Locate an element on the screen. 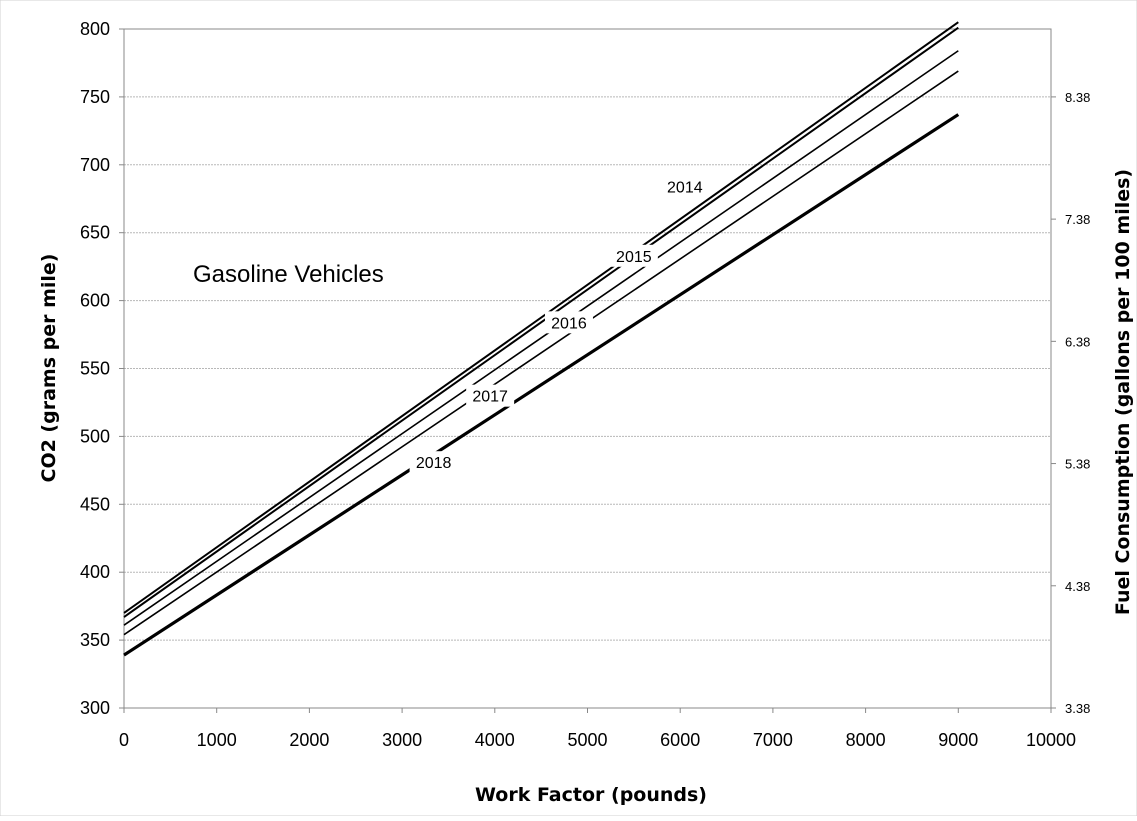 The width and height of the screenshot is (1137, 821). series-label-bg-2018 is located at coordinates (433, 462).